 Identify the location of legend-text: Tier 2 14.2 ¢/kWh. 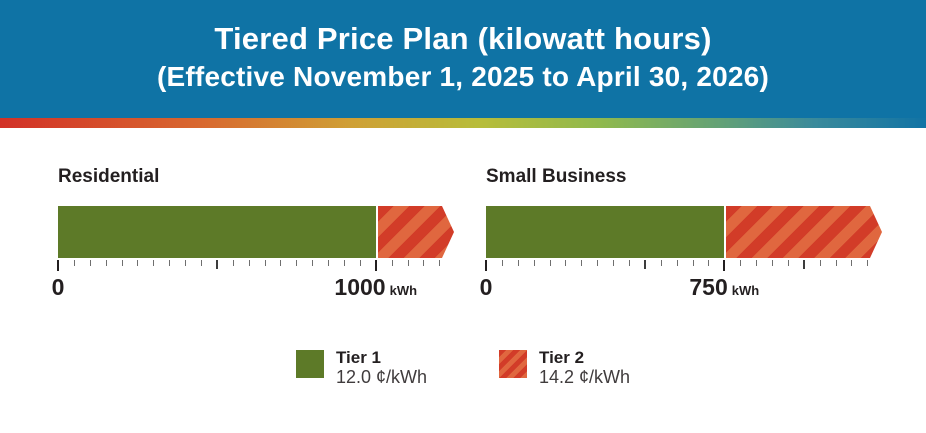
(584, 368).